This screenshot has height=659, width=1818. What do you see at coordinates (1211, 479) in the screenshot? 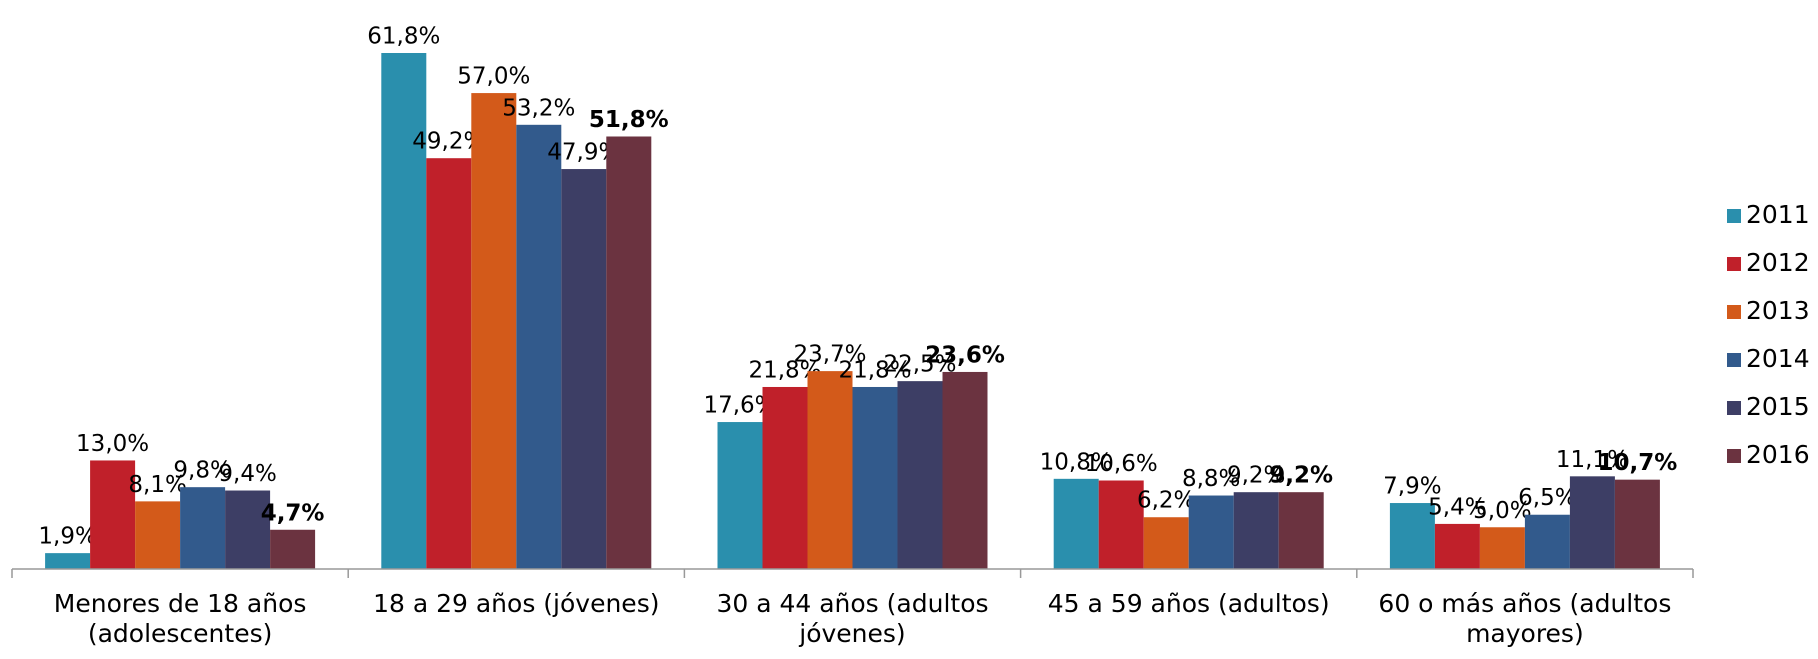
I see `data-label: 8,8%` at bounding box center [1211, 479].